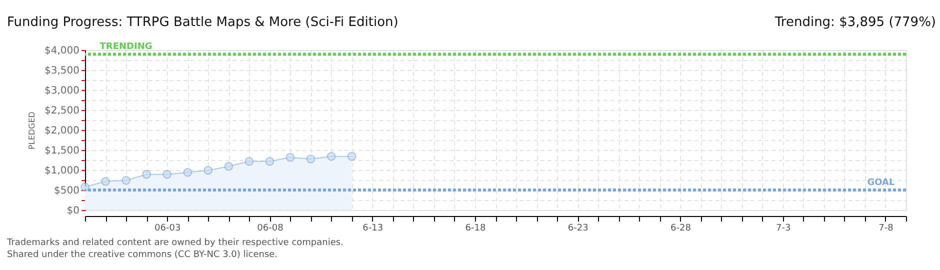 This screenshot has height=270, width=940. Describe the element at coordinates (62, 171) in the screenshot. I see `y-tick-label: $1,000` at that location.